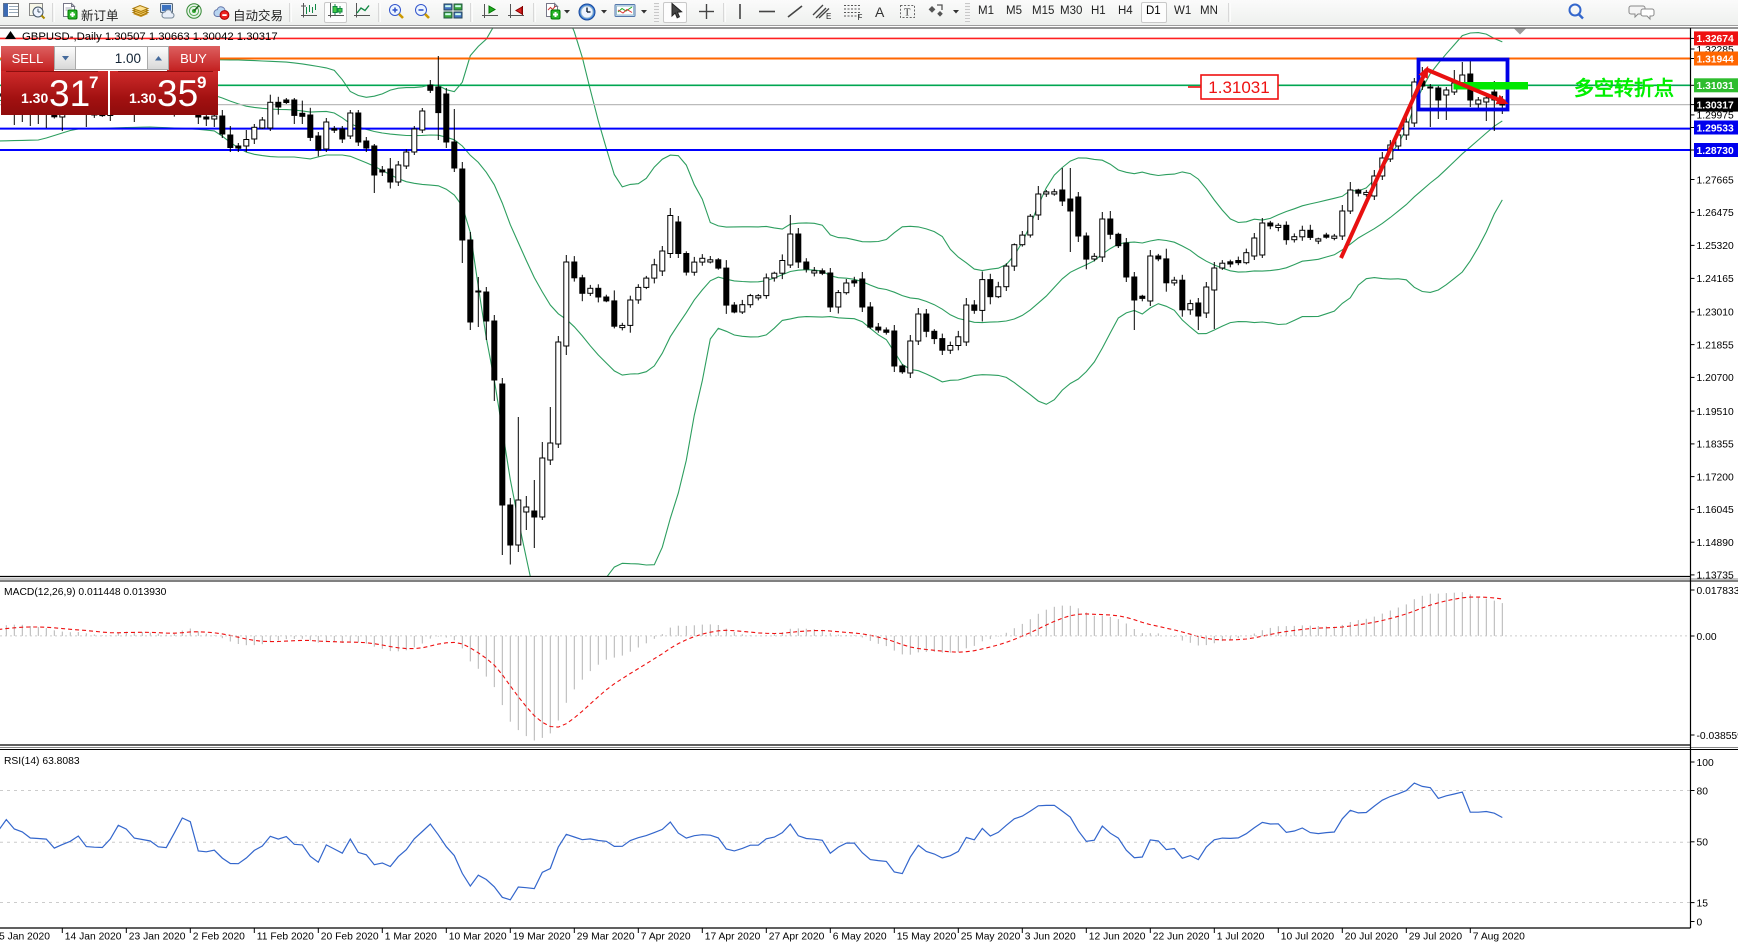  I want to click on svg-text: E, so click(828, 16).